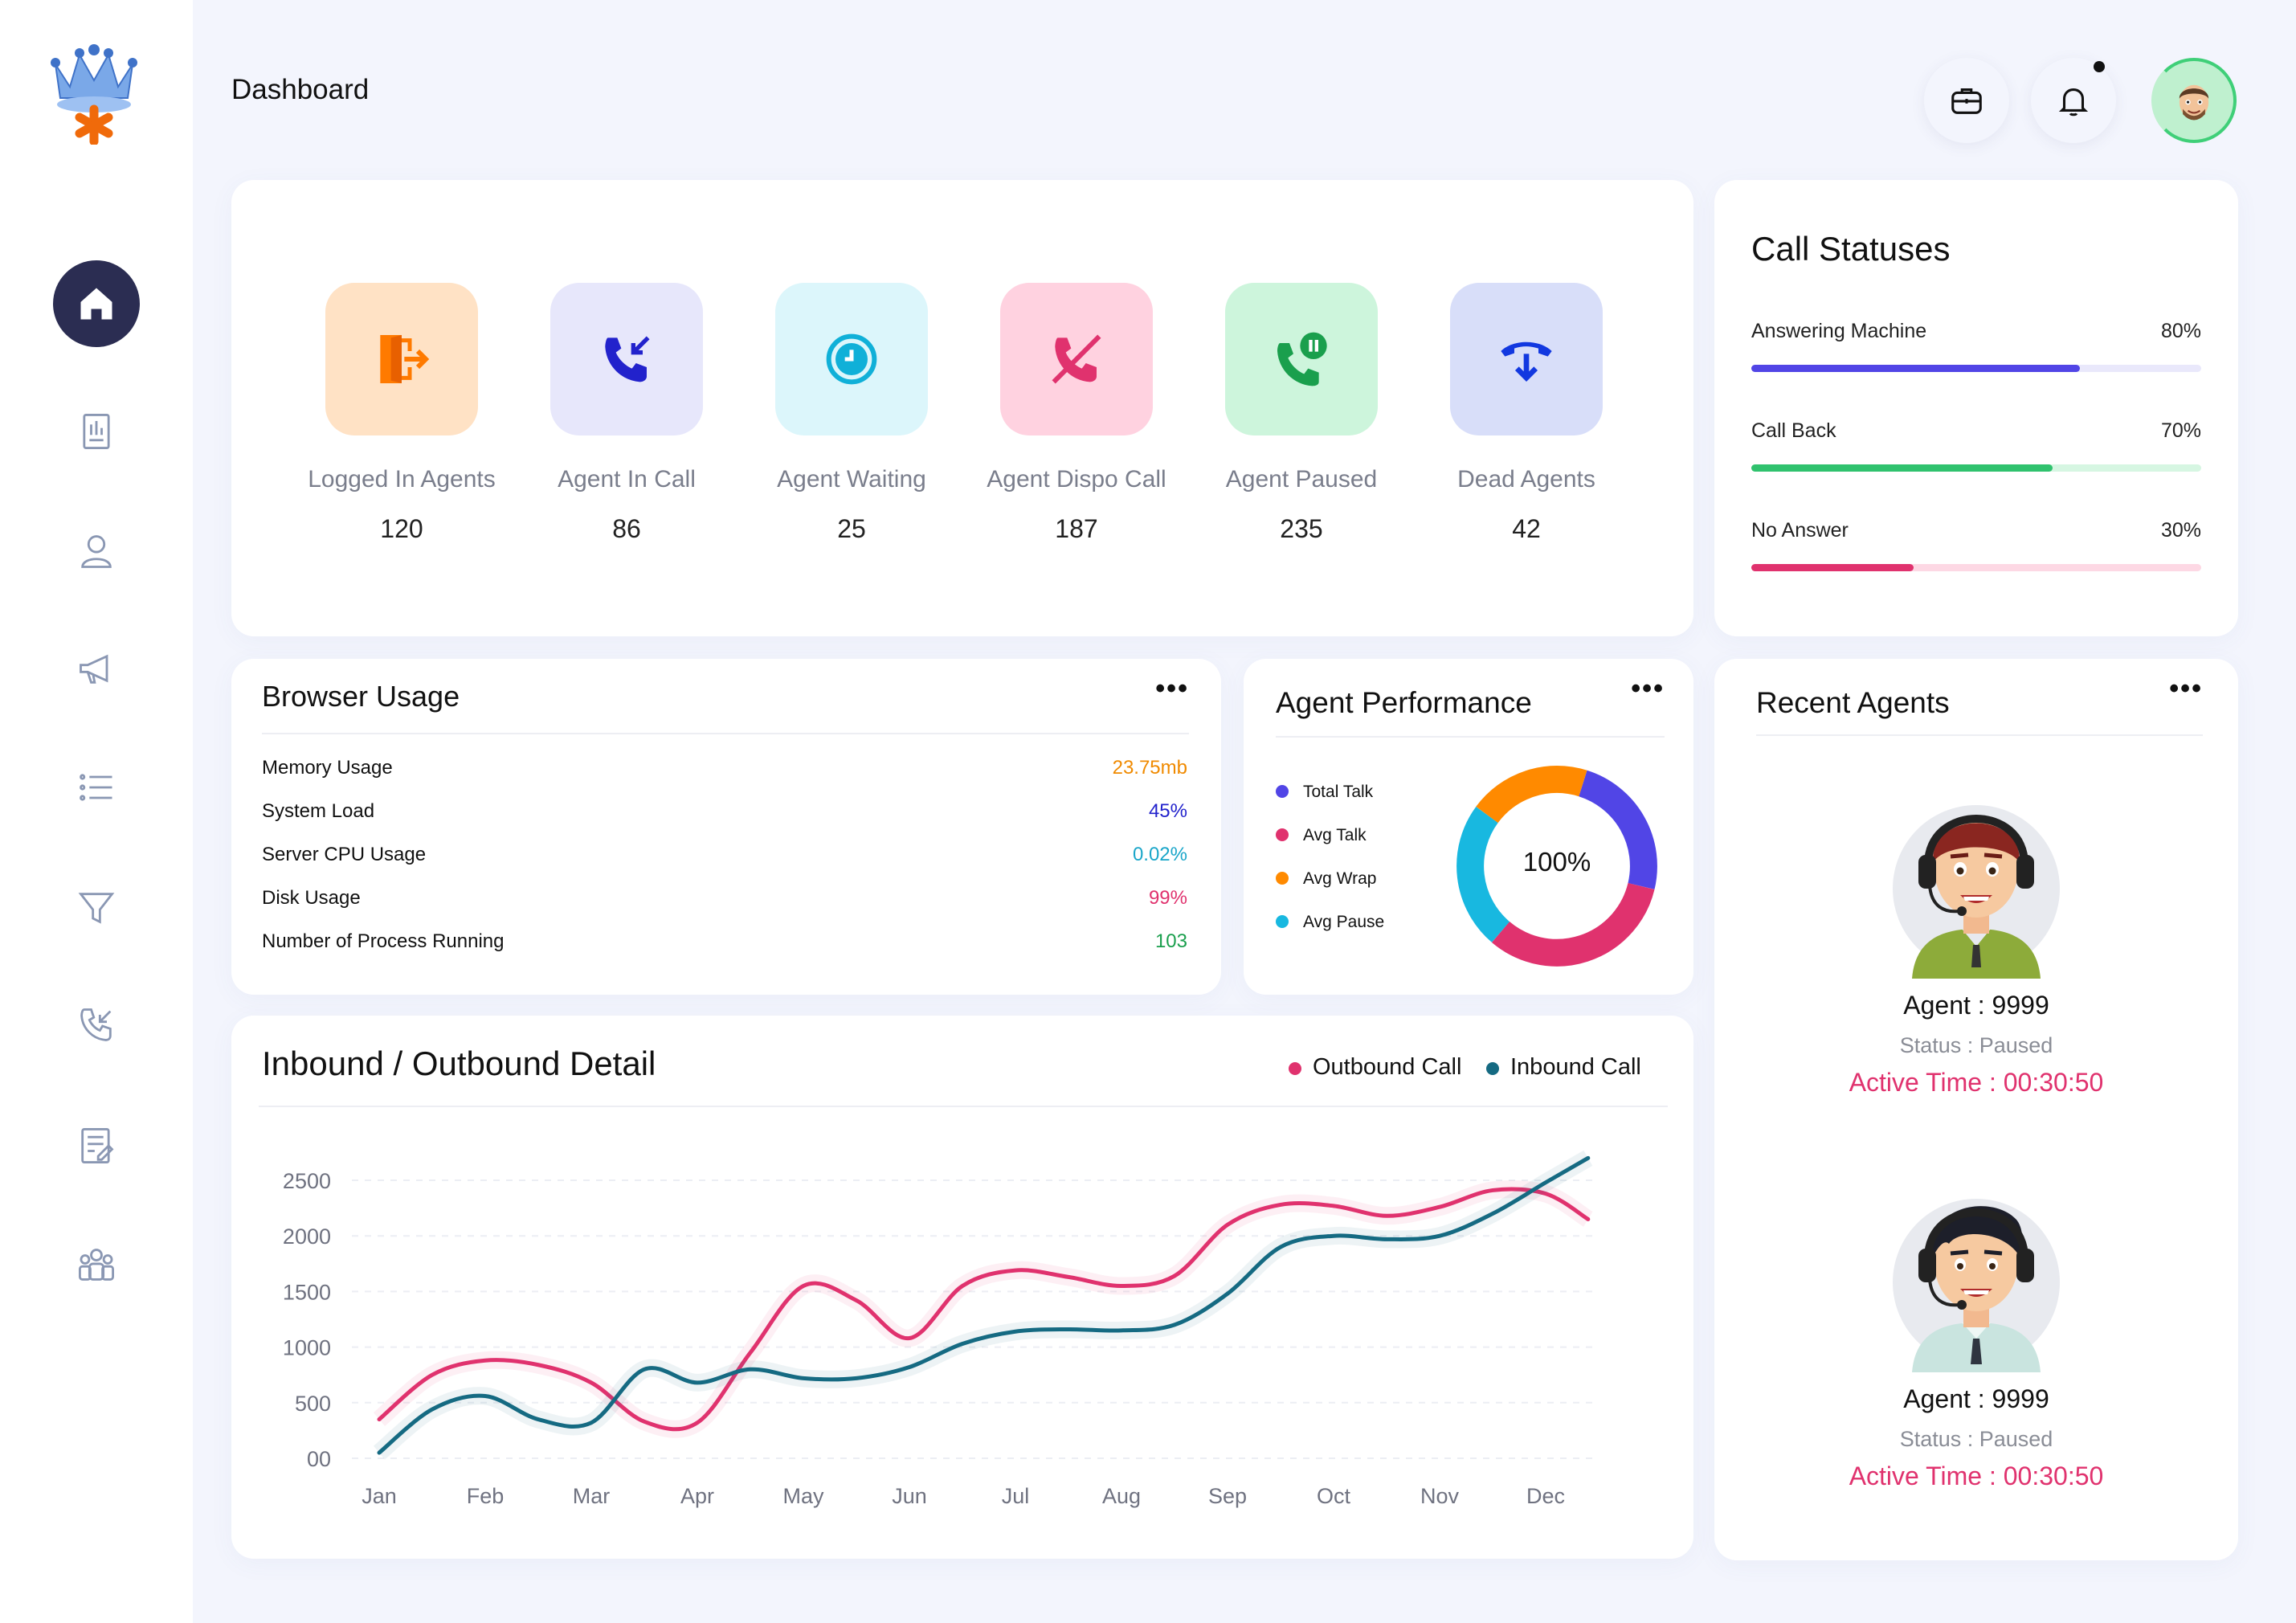  I want to click on briefcase-icon, so click(1966, 101).